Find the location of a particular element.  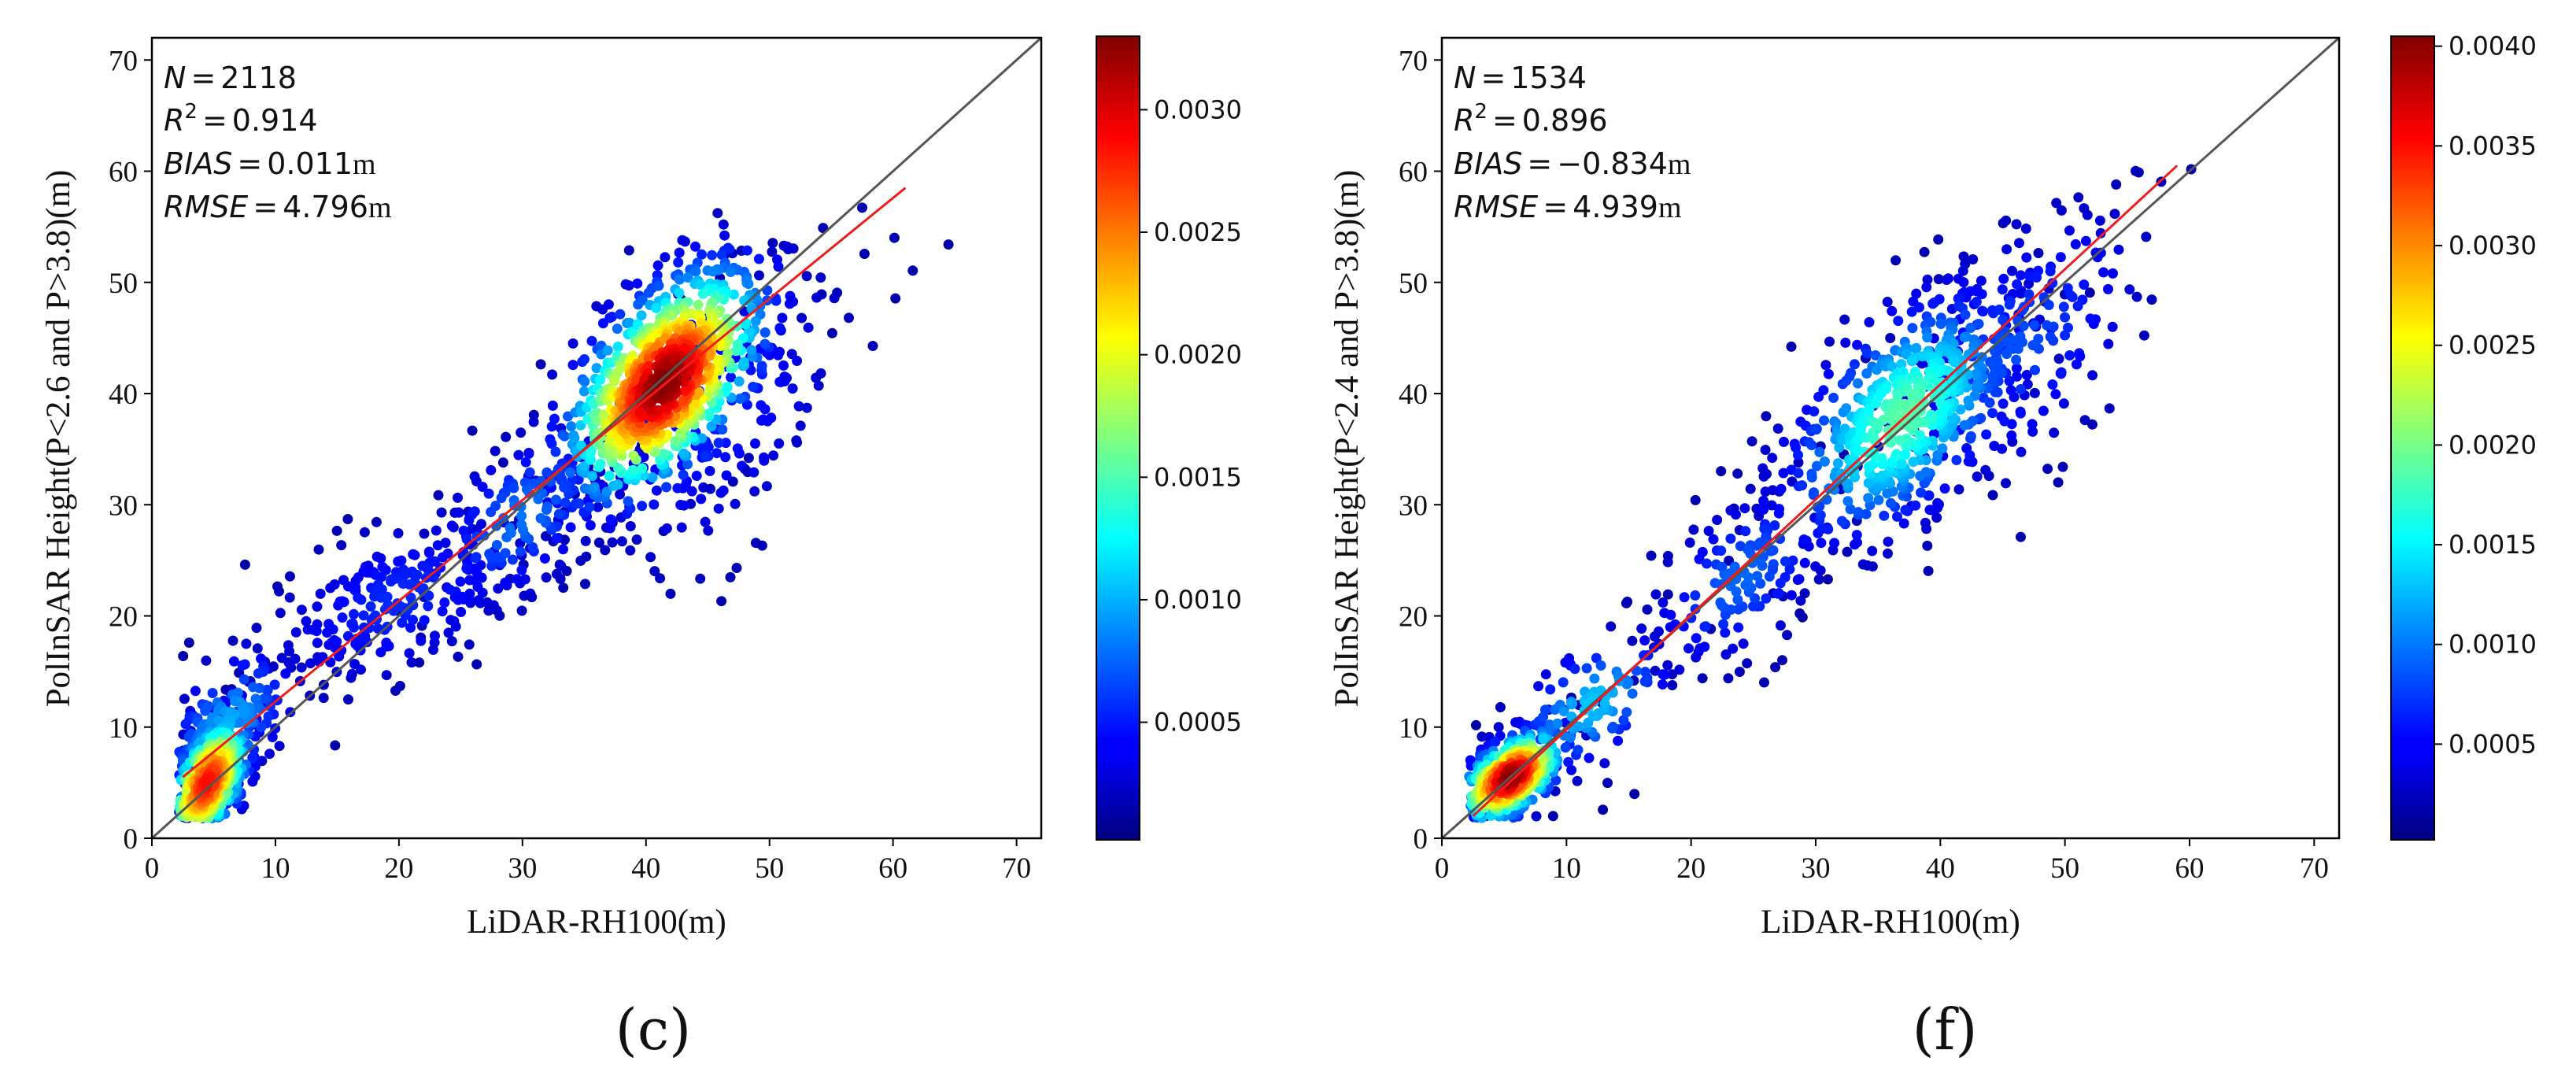

panel-label-c: (c) is located at coordinates (653, 1029).